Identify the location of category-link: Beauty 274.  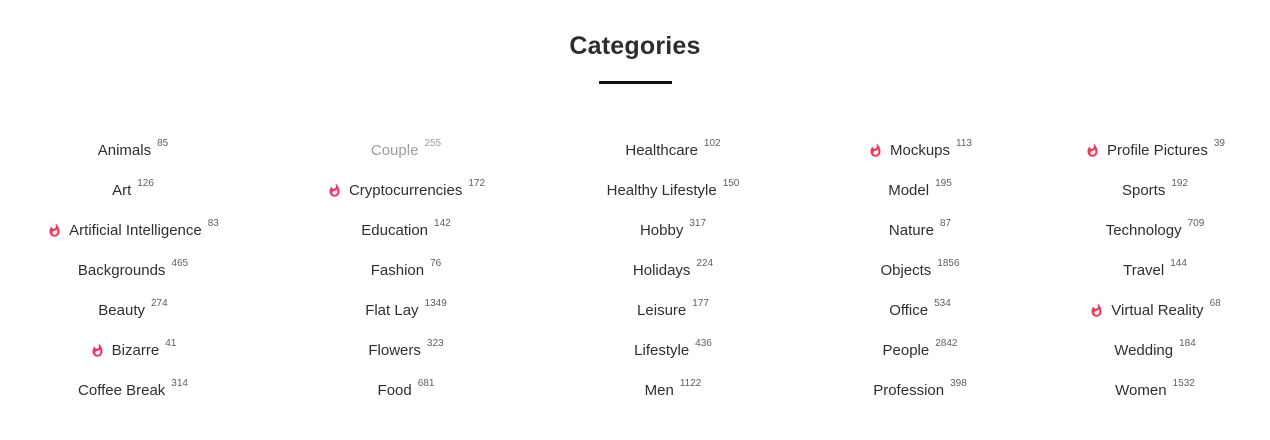
(133, 310).